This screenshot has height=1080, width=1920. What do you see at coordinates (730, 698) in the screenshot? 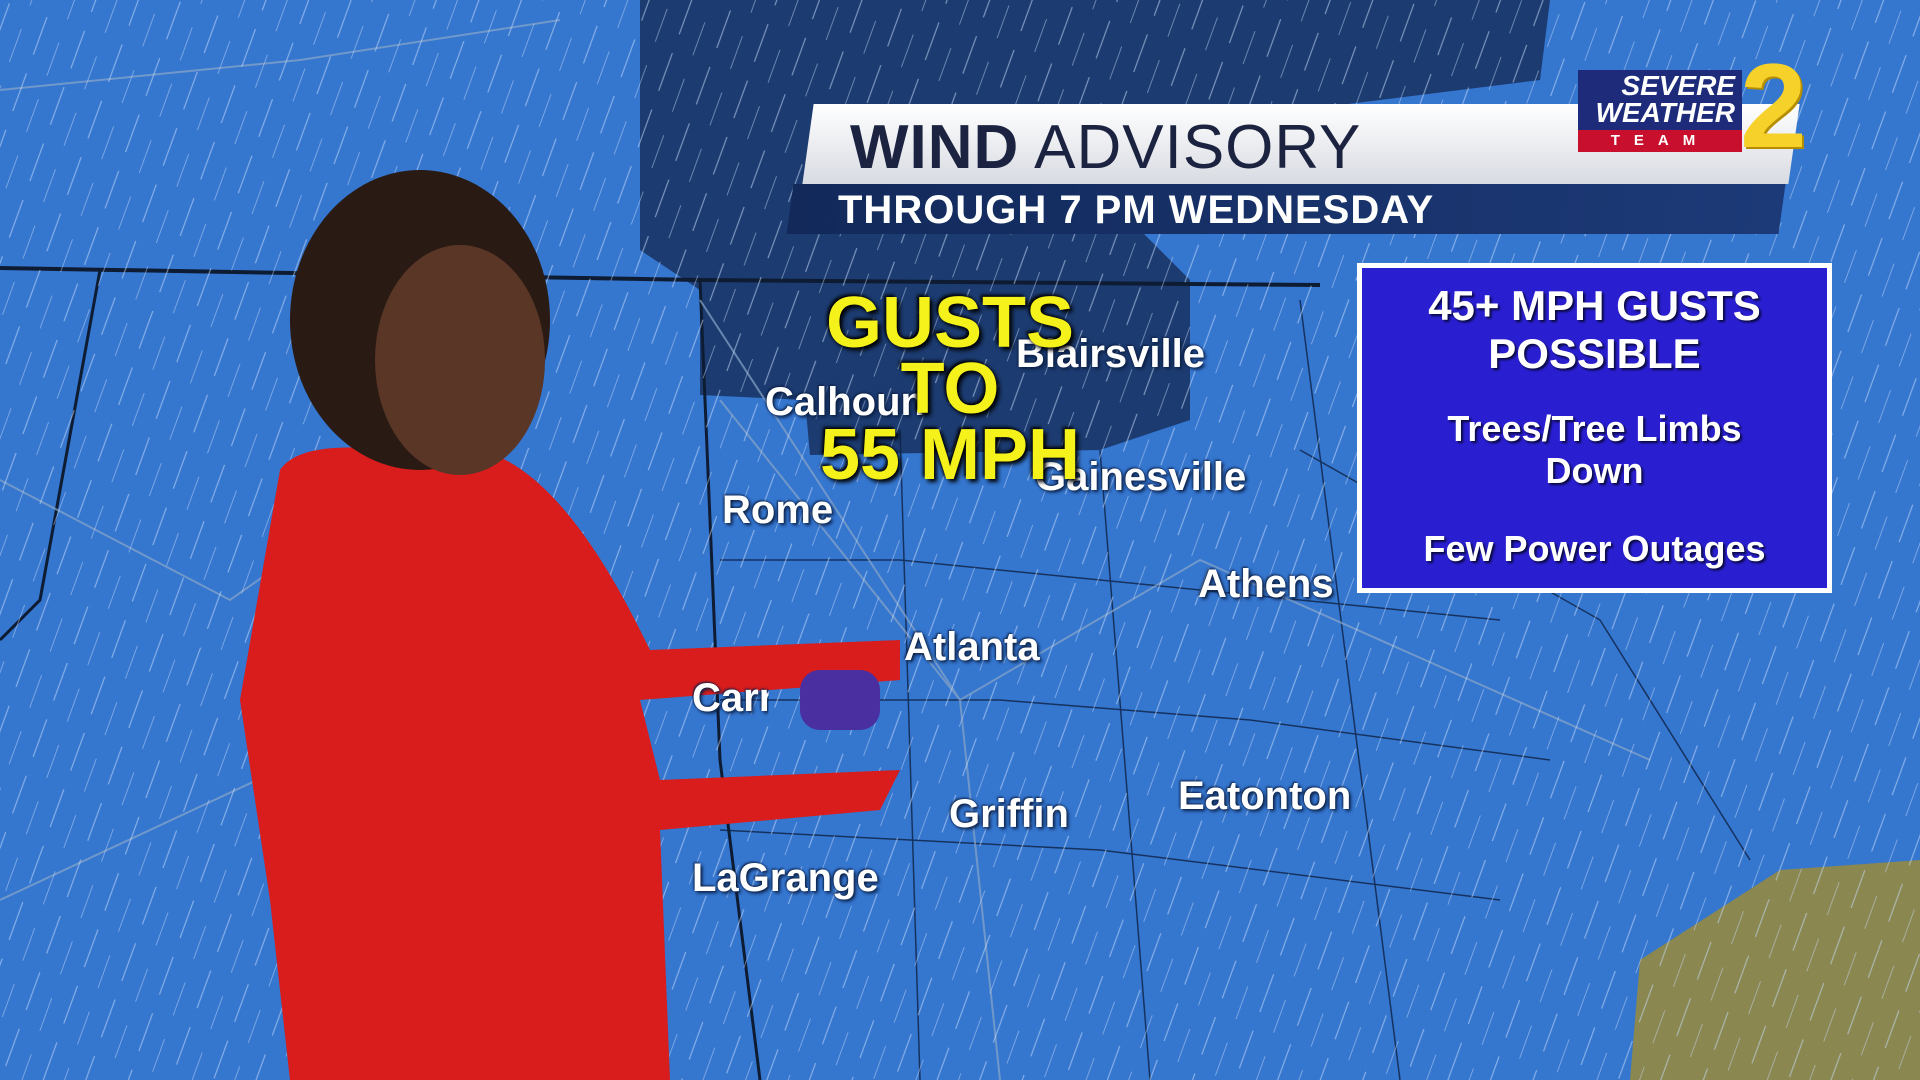
I see `city-label-carrollton: Carrollton` at bounding box center [730, 698].